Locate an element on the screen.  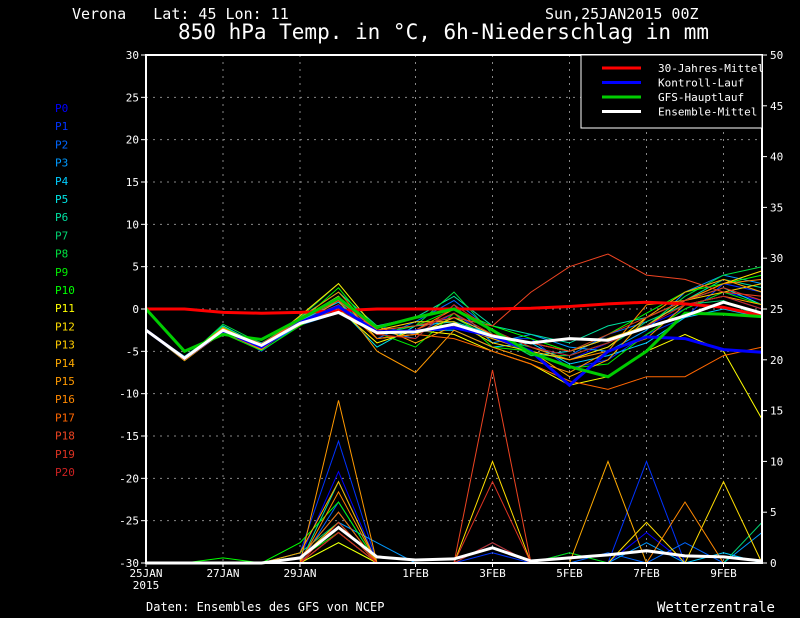
member-label-p11: P11 is located at coordinates (65, 308).